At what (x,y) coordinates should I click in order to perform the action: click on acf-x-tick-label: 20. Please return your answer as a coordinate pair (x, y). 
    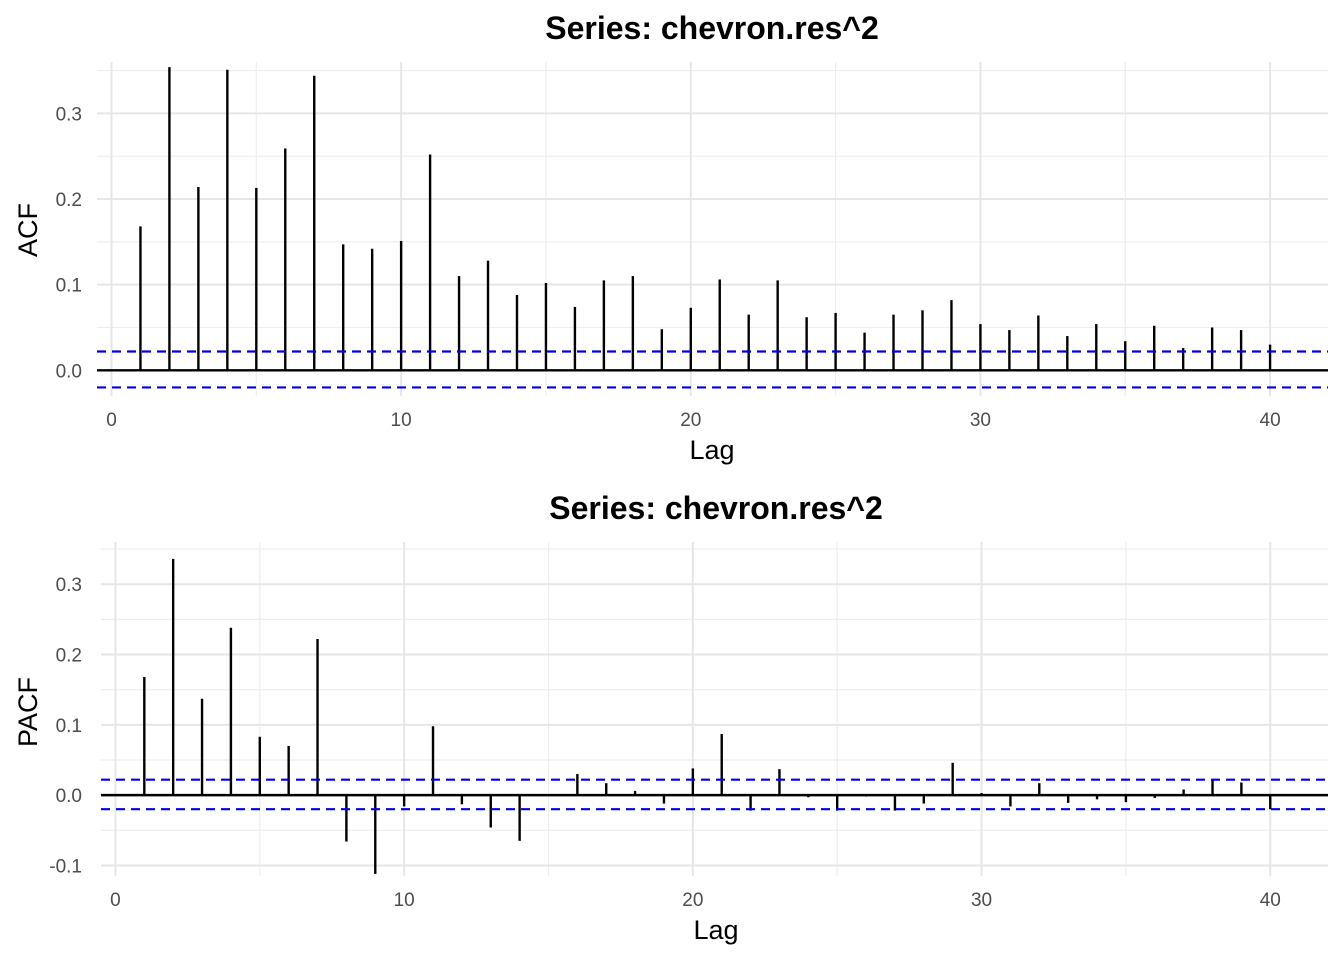
    Looking at the image, I should click on (690, 420).